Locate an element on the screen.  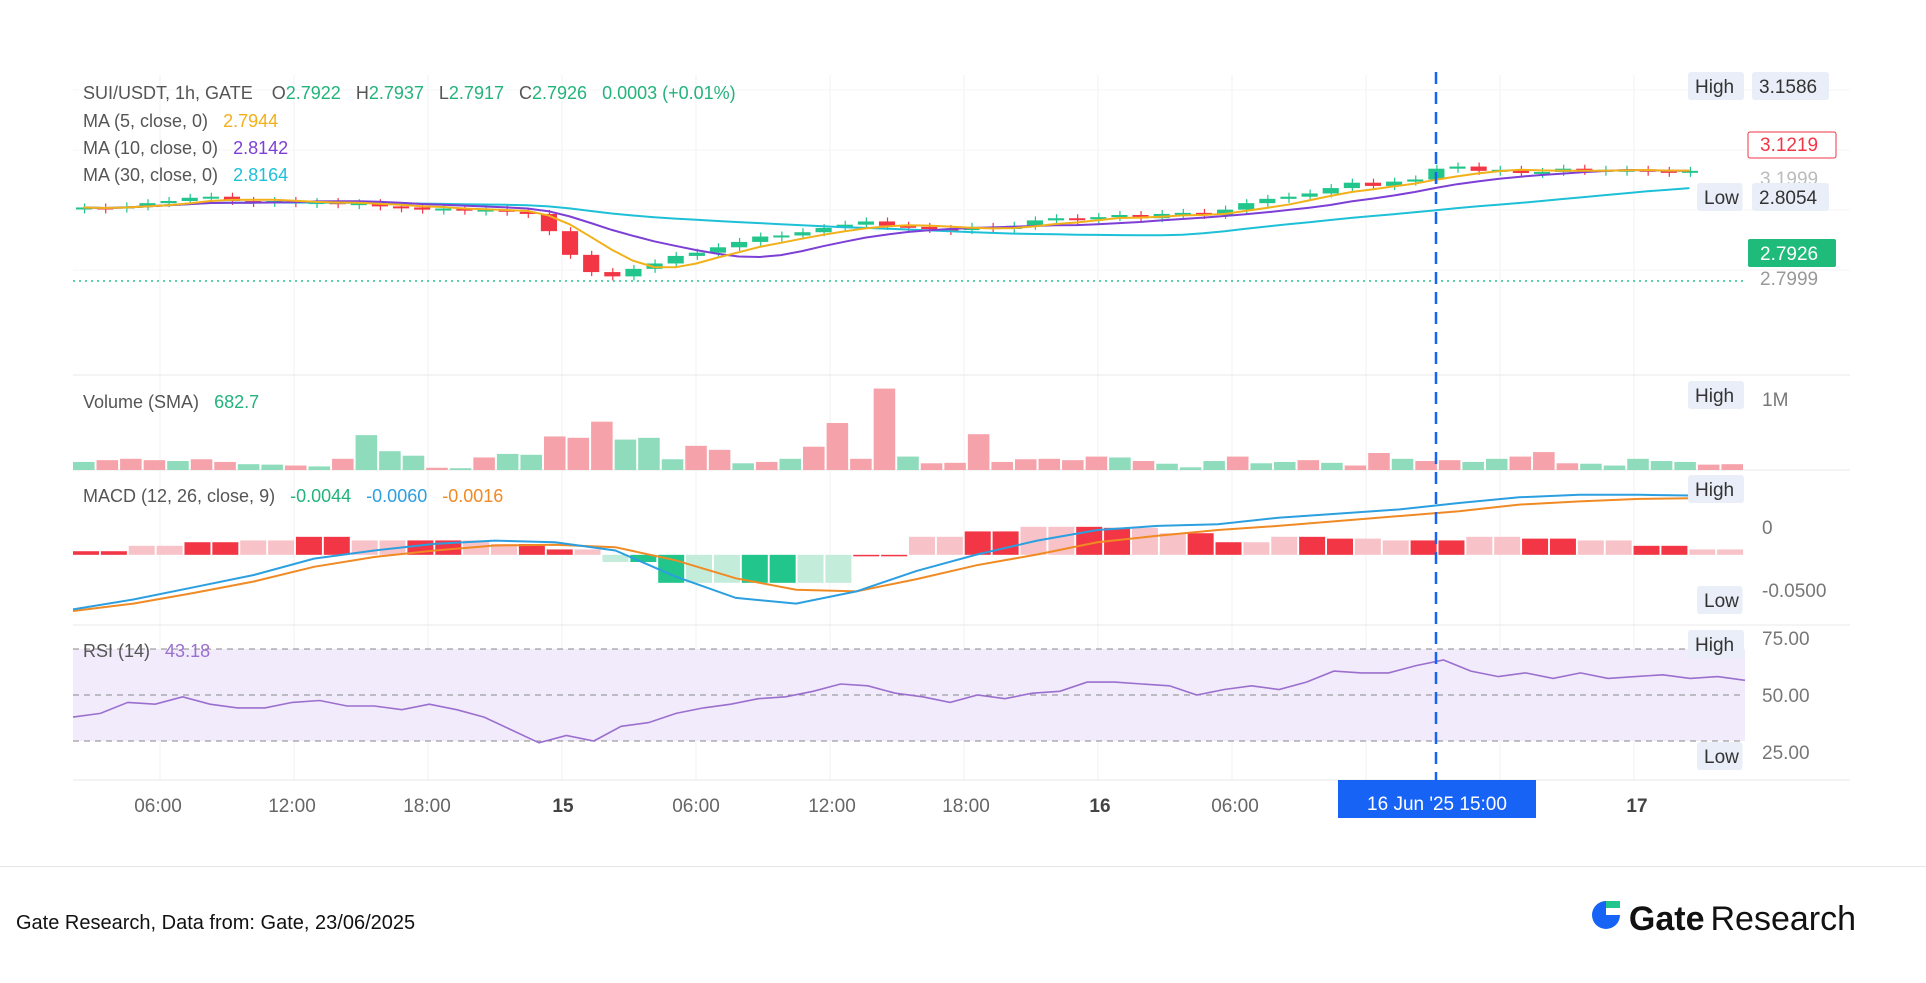
macd-high-tag-bg is located at coordinates (1716, 489).